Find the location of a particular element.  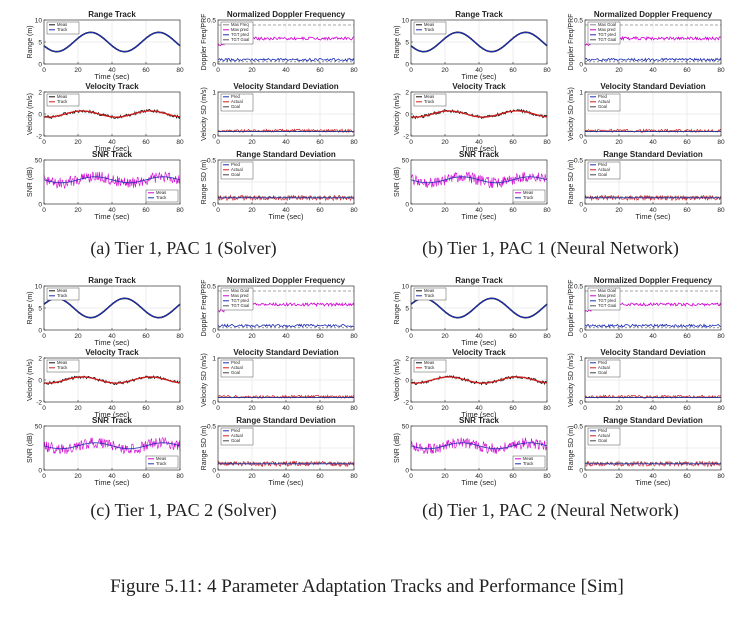

ytick-label: 0.5 is located at coordinates (211, 287).